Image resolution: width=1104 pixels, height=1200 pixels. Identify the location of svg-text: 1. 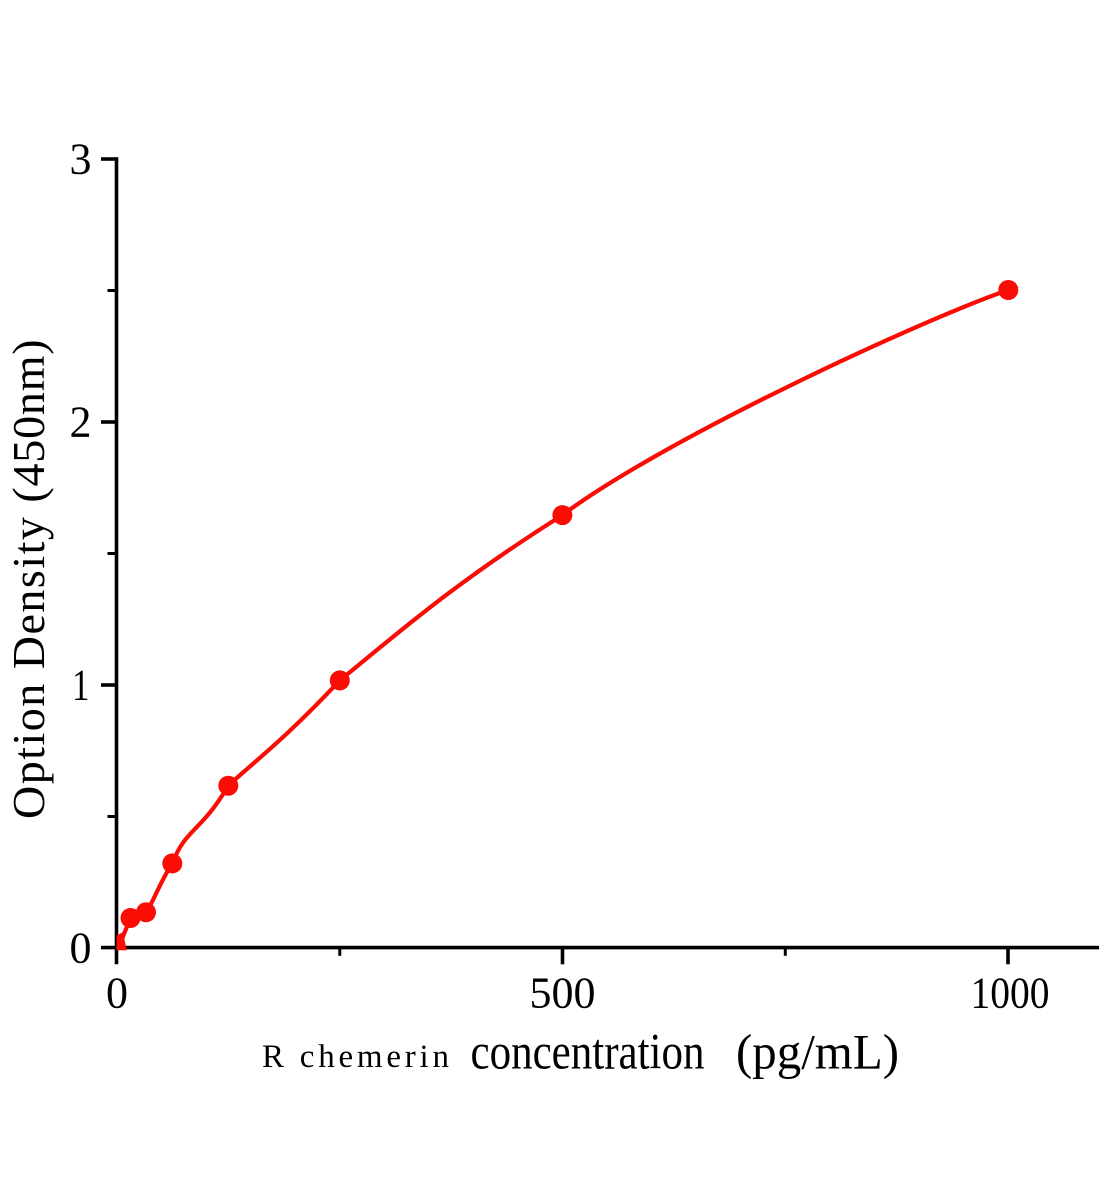
(81, 685).